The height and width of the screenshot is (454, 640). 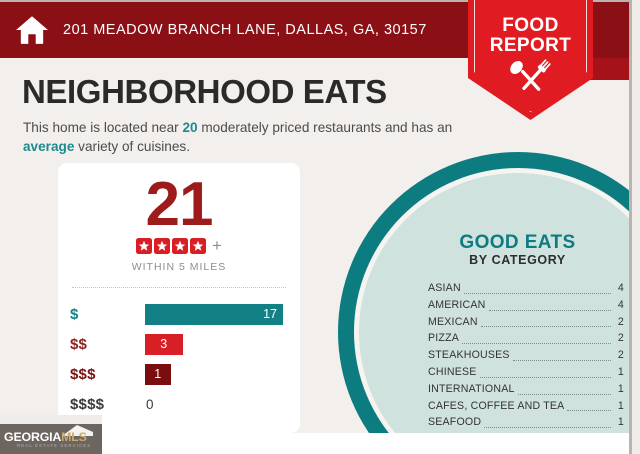 I want to click on star-rating: +, so click(x=179, y=245).